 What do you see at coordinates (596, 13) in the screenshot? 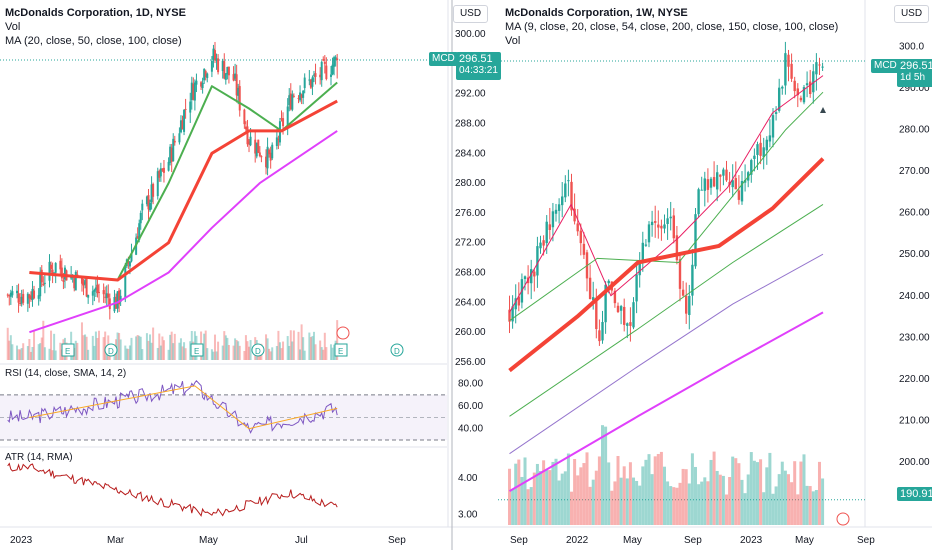
I see `right-title: McDonalds Corporation, 1W, NYSE` at bounding box center [596, 13].